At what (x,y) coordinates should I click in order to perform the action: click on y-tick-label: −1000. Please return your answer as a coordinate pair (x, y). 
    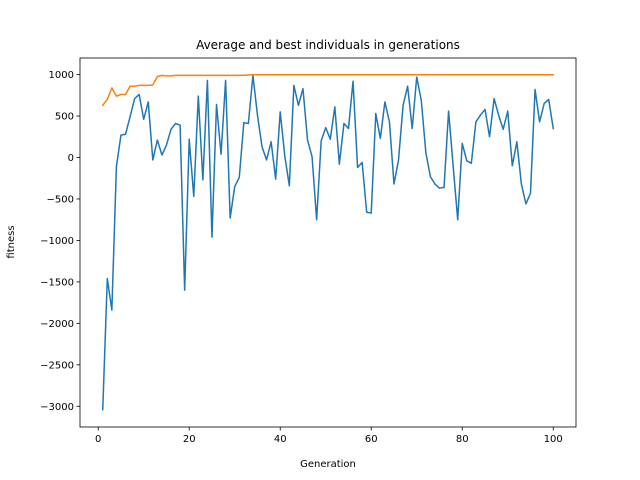
    Looking at the image, I should click on (57, 241).